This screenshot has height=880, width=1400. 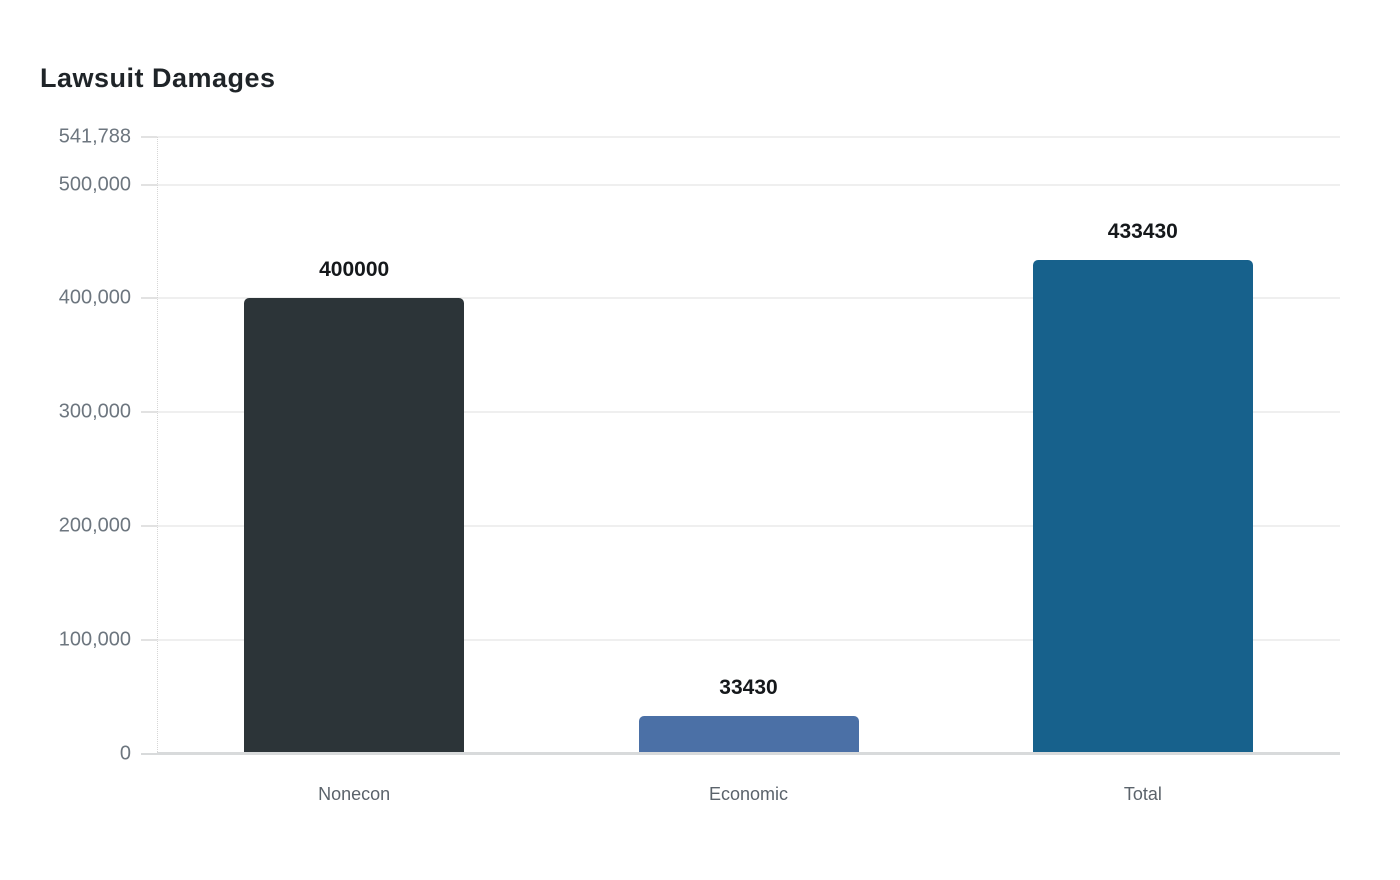 I want to click on x-axis-label: Total, so click(x=1142, y=794).